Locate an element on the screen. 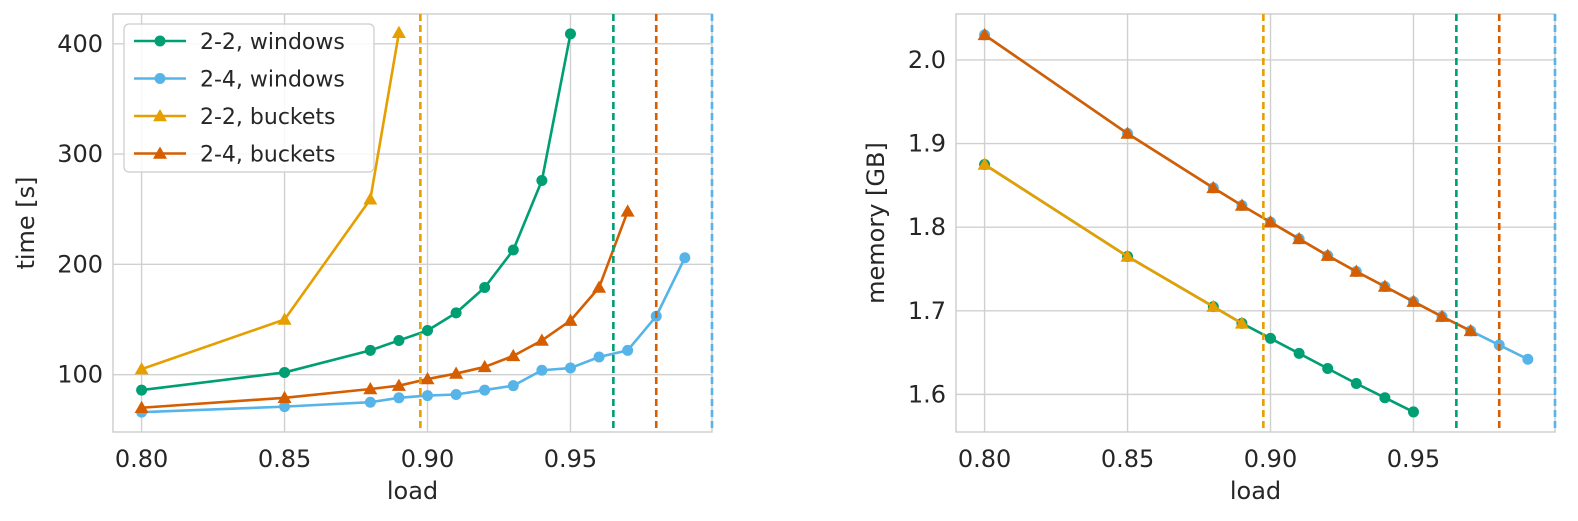  y-tick-label: 1.7 is located at coordinates (927, 311).